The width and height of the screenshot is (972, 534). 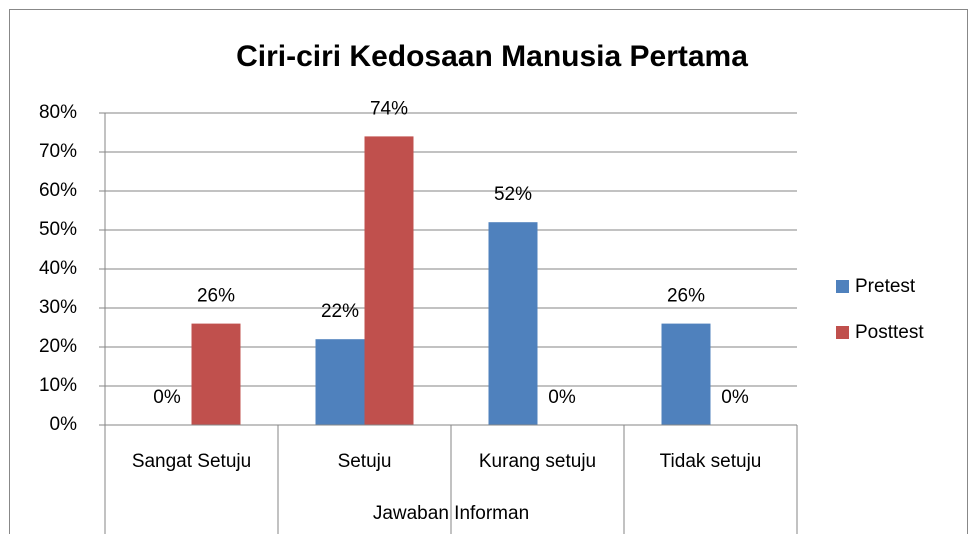 What do you see at coordinates (889, 332) in the screenshot?
I see `legend-label: Posttest` at bounding box center [889, 332].